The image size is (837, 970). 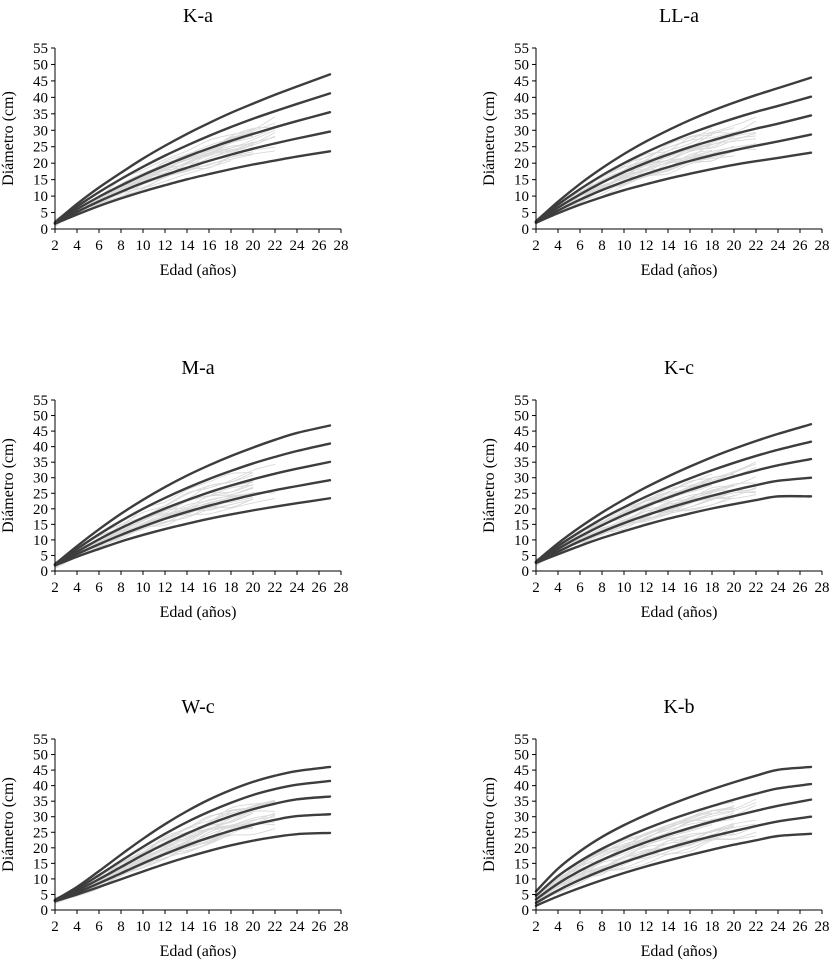 I want to click on chart-title: K-a, so click(x=198, y=16).